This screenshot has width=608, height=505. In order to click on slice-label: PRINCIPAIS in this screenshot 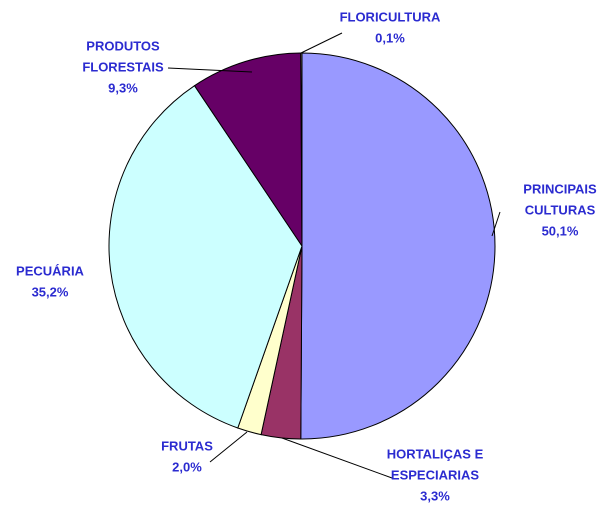, I will do `click(560, 188)`.